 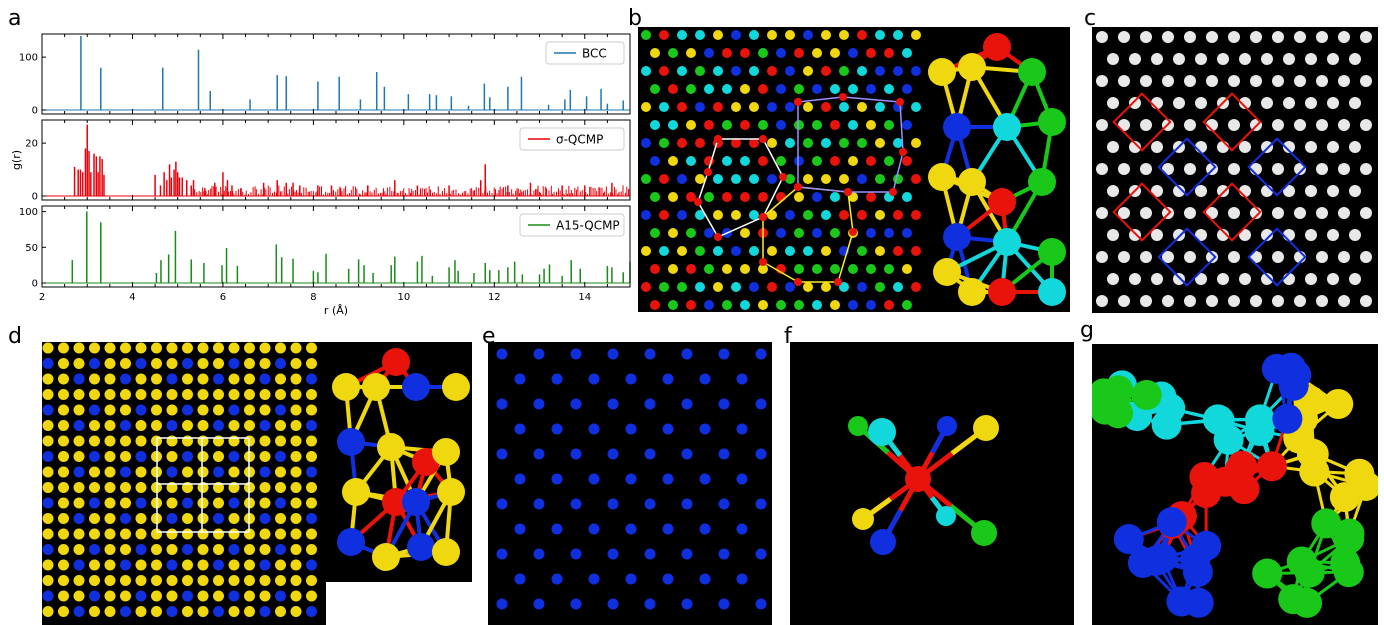 I want to click on neighbor-atom, so click(x=858, y=426).